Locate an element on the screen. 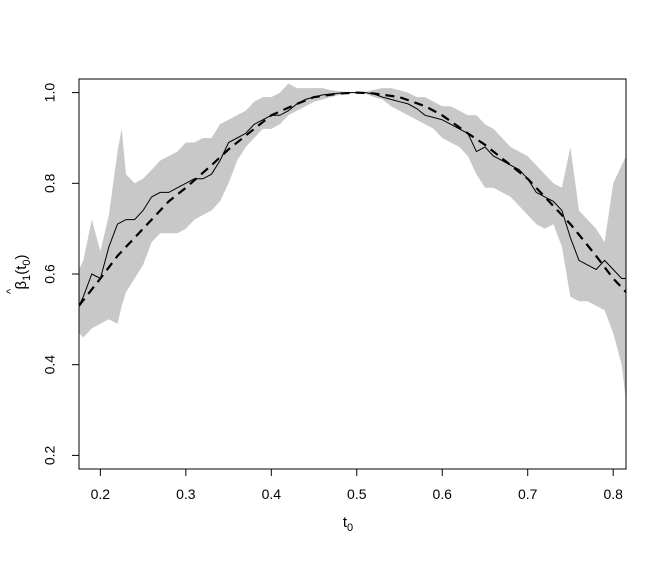 This screenshot has width=666, height=566. y-tick-label: 0.4 is located at coordinates (50, 365).